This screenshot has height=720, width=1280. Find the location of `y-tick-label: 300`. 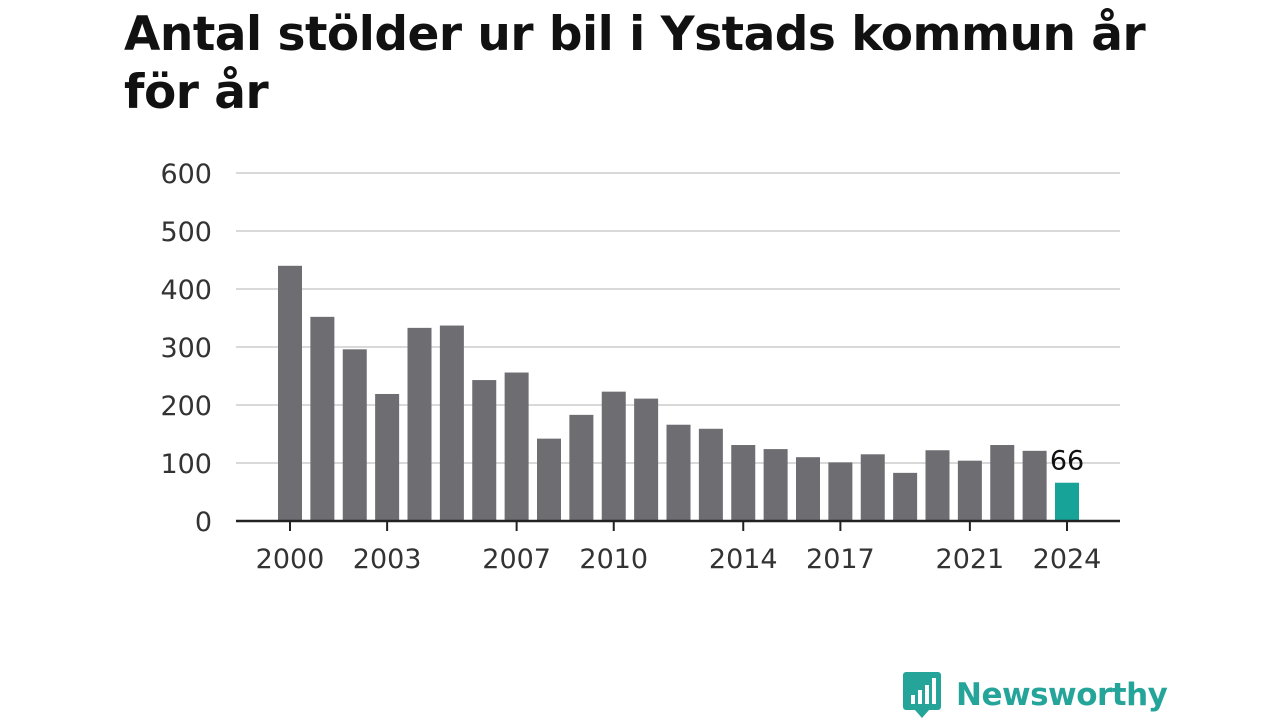

y-tick-label: 300 is located at coordinates (186, 348).